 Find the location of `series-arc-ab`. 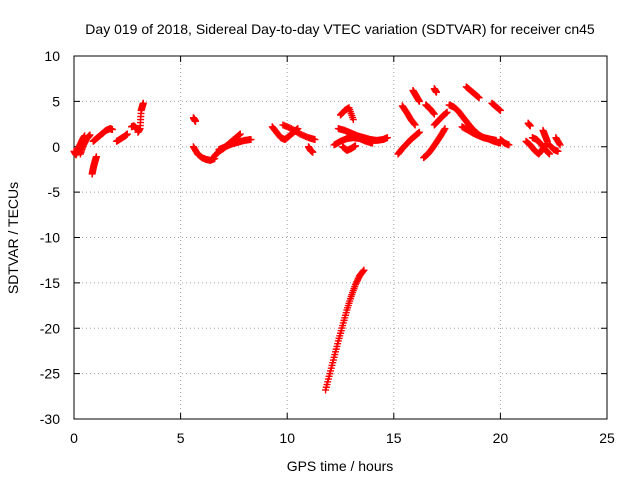

series-arc-ab is located at coordinates (472, 92).